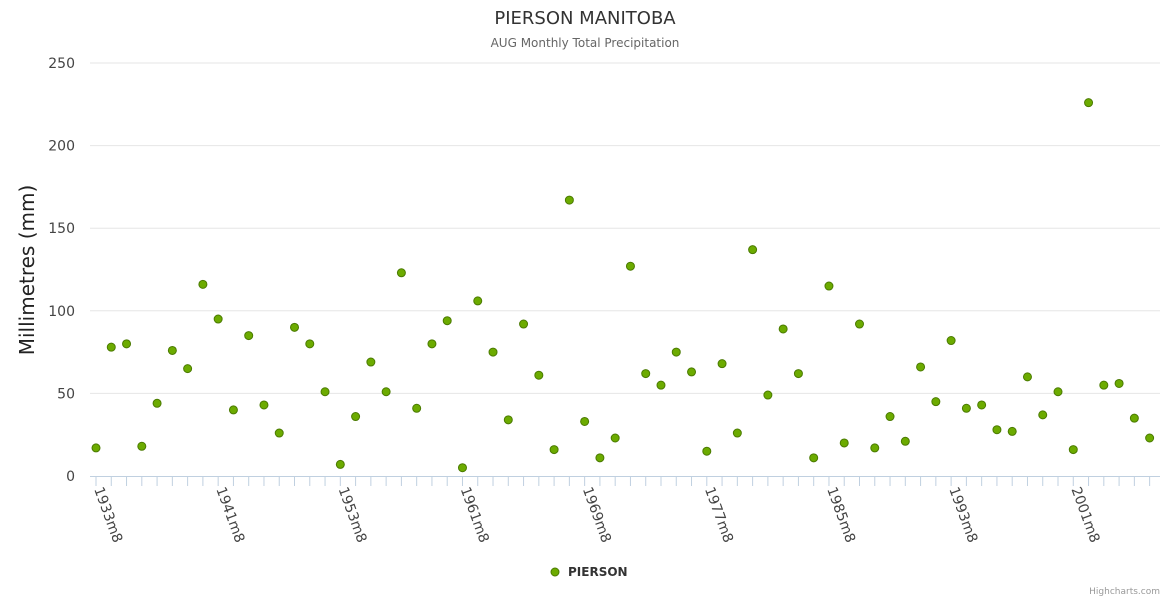  Describe the element at coordinates (70, 477) in the screenshot. I see `y-tick-label: 0` at that location.